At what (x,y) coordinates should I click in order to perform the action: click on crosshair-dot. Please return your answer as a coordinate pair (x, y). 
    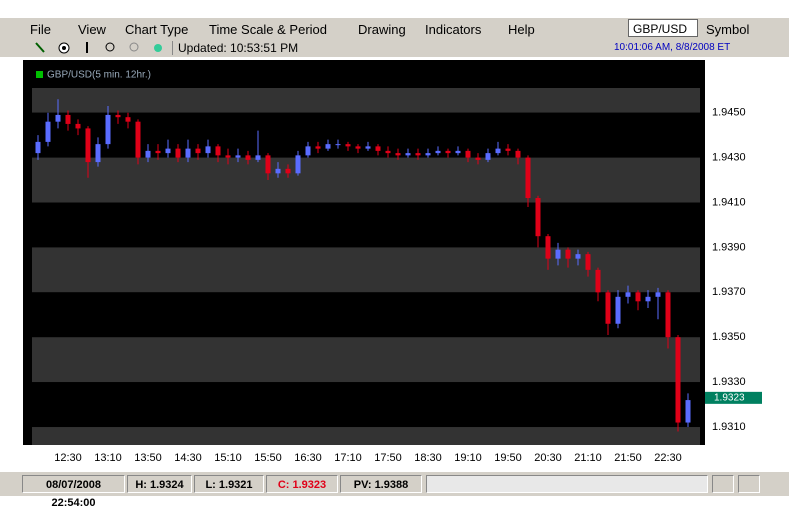
    Looking at the image, I should click on (64, 48).